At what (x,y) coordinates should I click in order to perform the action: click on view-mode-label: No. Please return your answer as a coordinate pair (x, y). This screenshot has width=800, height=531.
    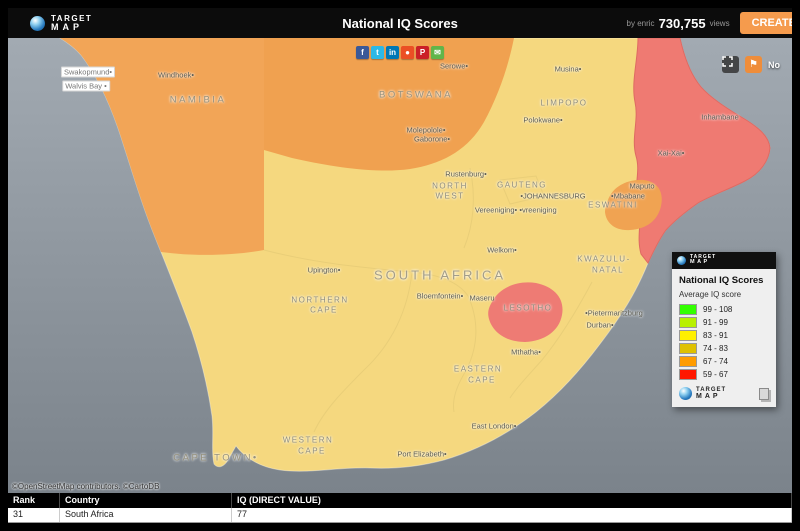
    Looking at the image, I should click on (774, 64).